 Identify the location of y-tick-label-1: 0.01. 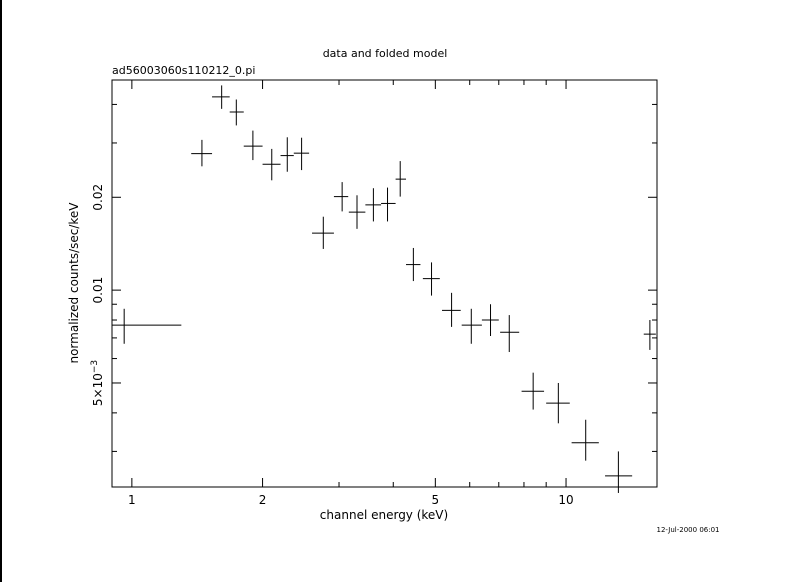
(98, 290).